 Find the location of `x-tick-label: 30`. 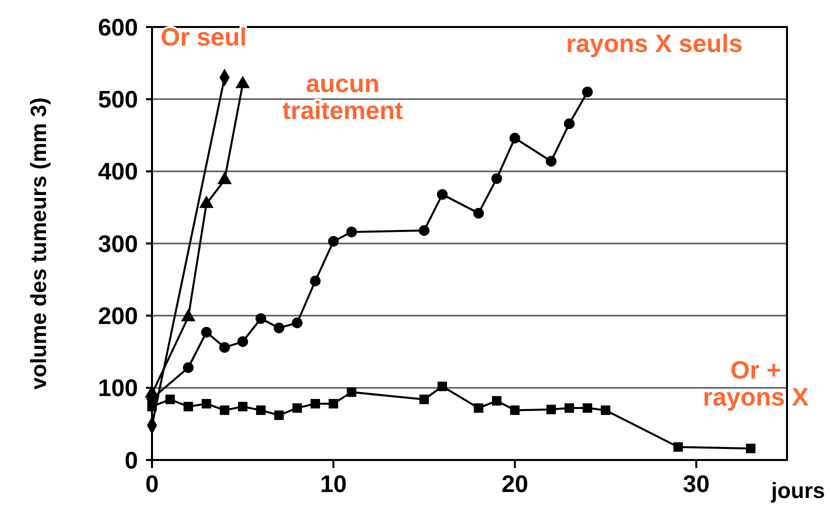

x-tick-label: 30 is located at coordinates (696, 484).